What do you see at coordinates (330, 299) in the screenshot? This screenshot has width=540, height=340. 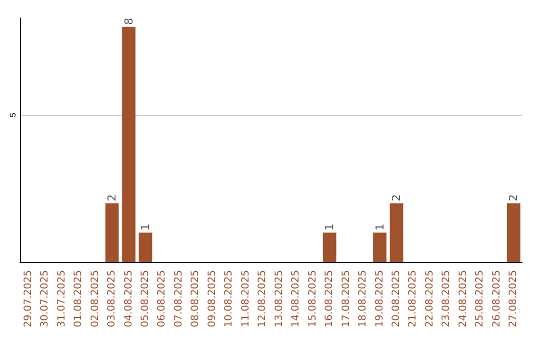 I see `x-tick-label: 16.08.2025` at bounding box center [330, 299].